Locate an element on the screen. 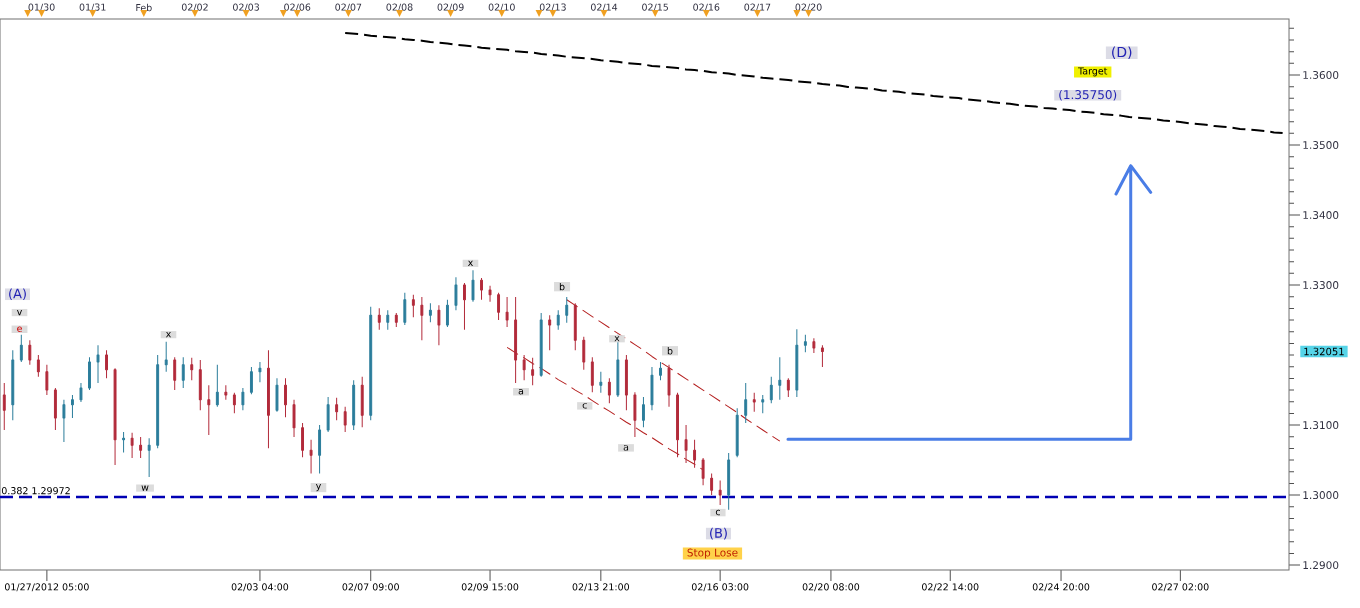 The width and height of the screenshot is (1360, 608). y-tick-label: 1.2900 is located at coordinates (1321, 565).